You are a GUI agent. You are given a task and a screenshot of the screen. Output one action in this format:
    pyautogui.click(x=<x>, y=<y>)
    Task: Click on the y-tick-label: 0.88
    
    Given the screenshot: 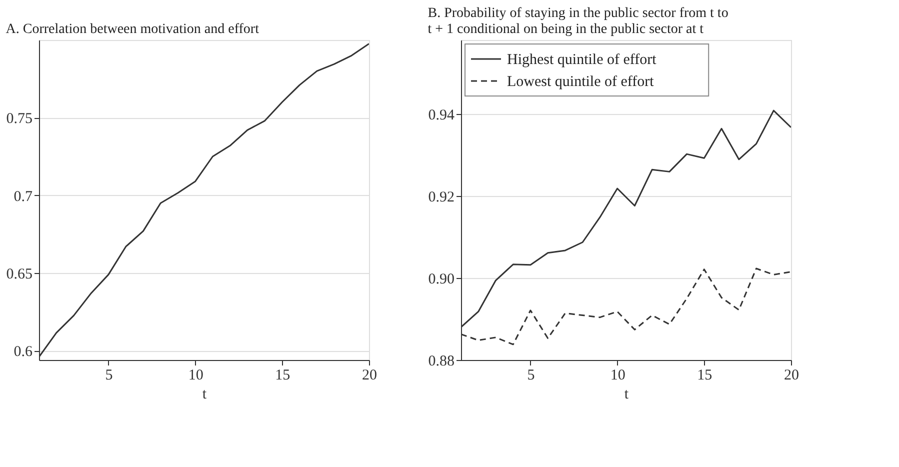 What is the action you would take?
    pyautogui.click(x=441, y=362)
    